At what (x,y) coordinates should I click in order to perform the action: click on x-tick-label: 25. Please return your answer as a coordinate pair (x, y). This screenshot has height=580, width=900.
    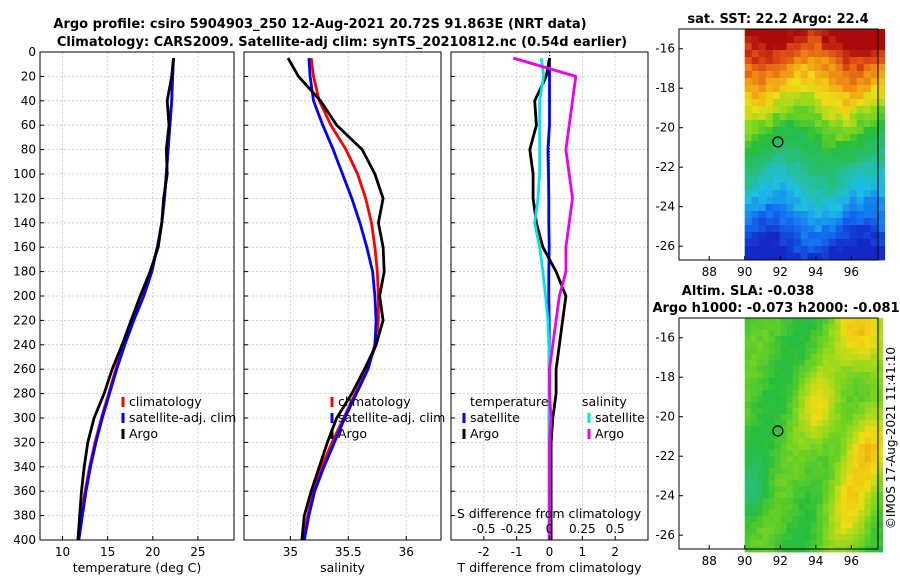
    Looking at the image, I should click on (197, 552).